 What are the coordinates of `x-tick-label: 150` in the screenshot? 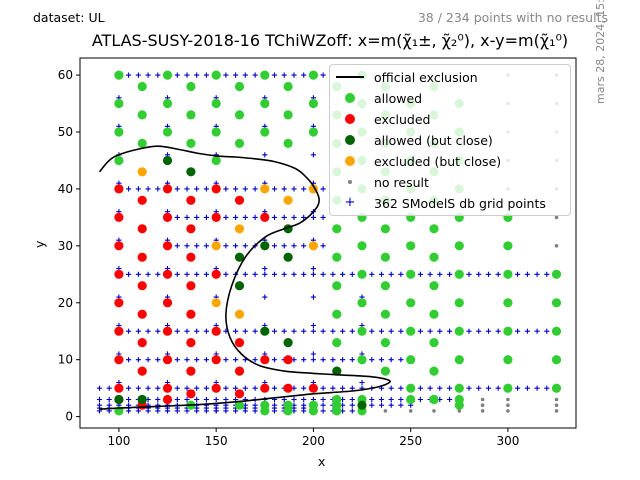 It's located at (216, 441).